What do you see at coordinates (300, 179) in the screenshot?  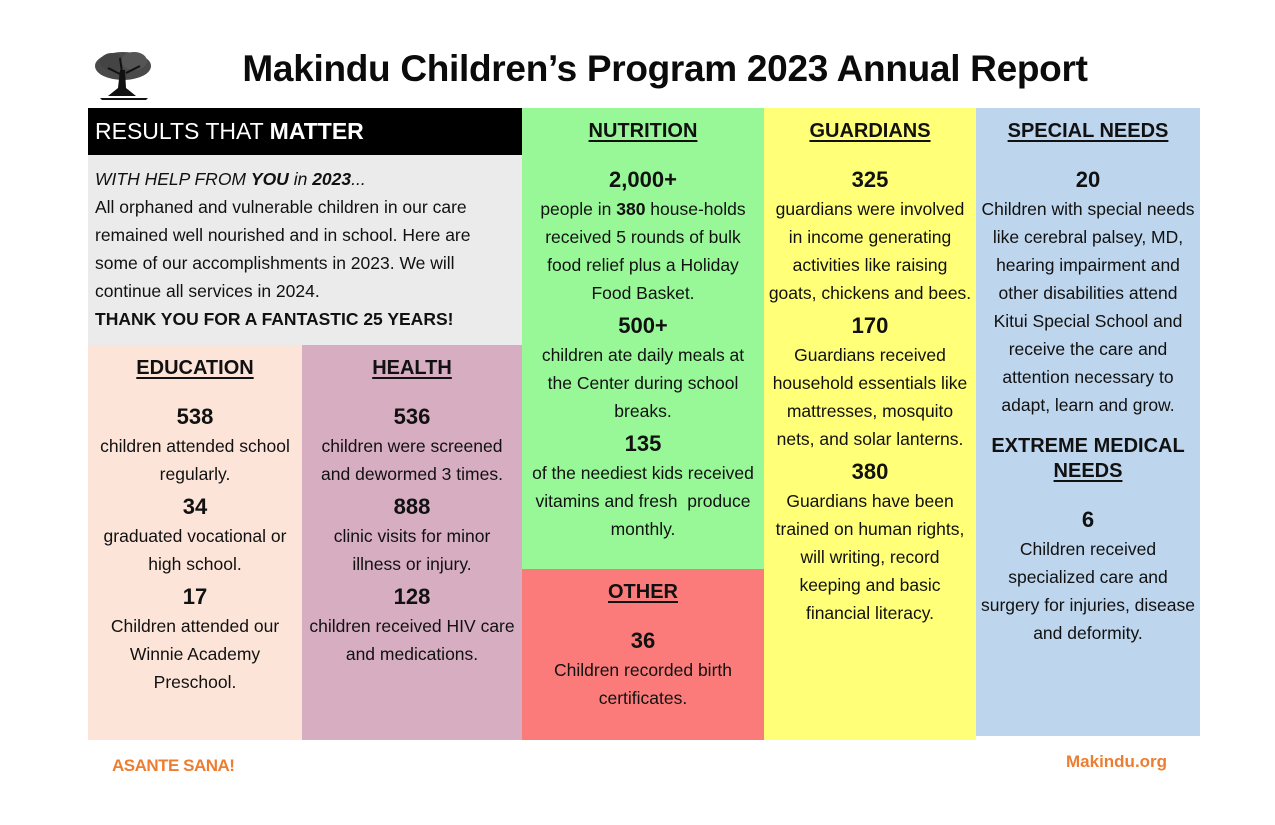 I see `intro-lead-text: in` at bounding box center [300, 179].